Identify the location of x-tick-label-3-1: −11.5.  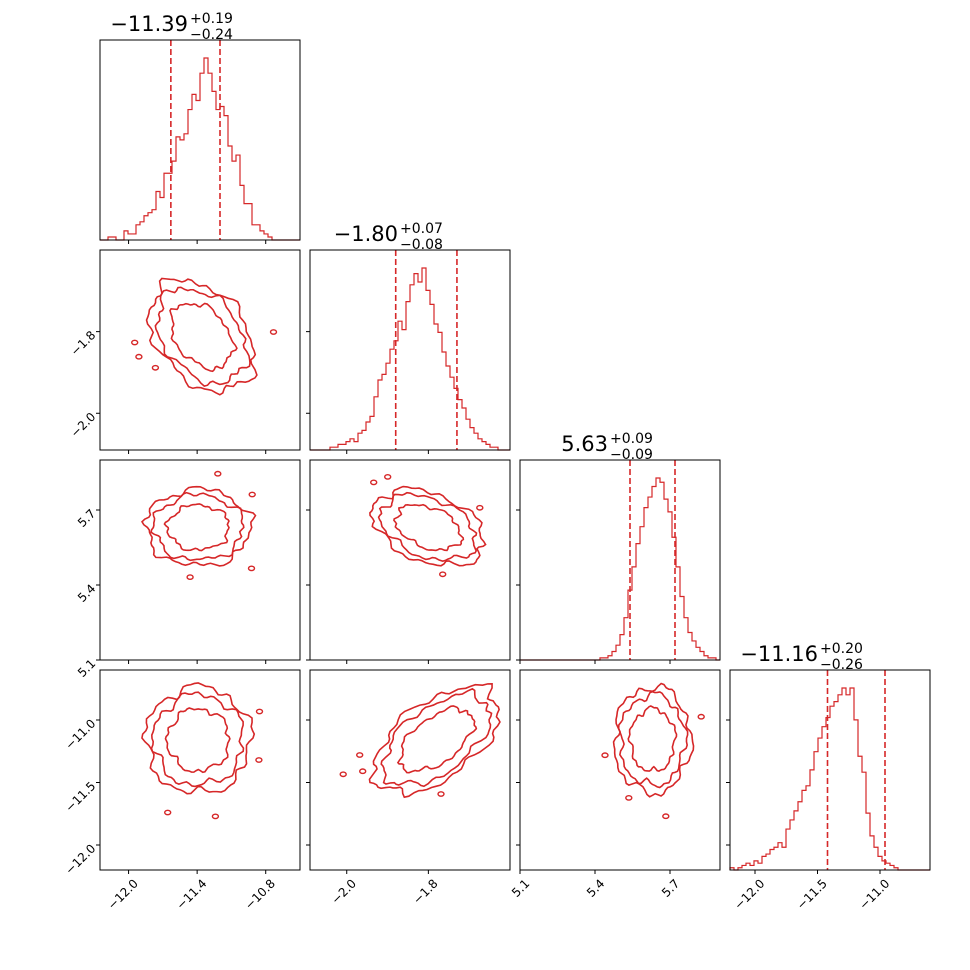
(812, 894).